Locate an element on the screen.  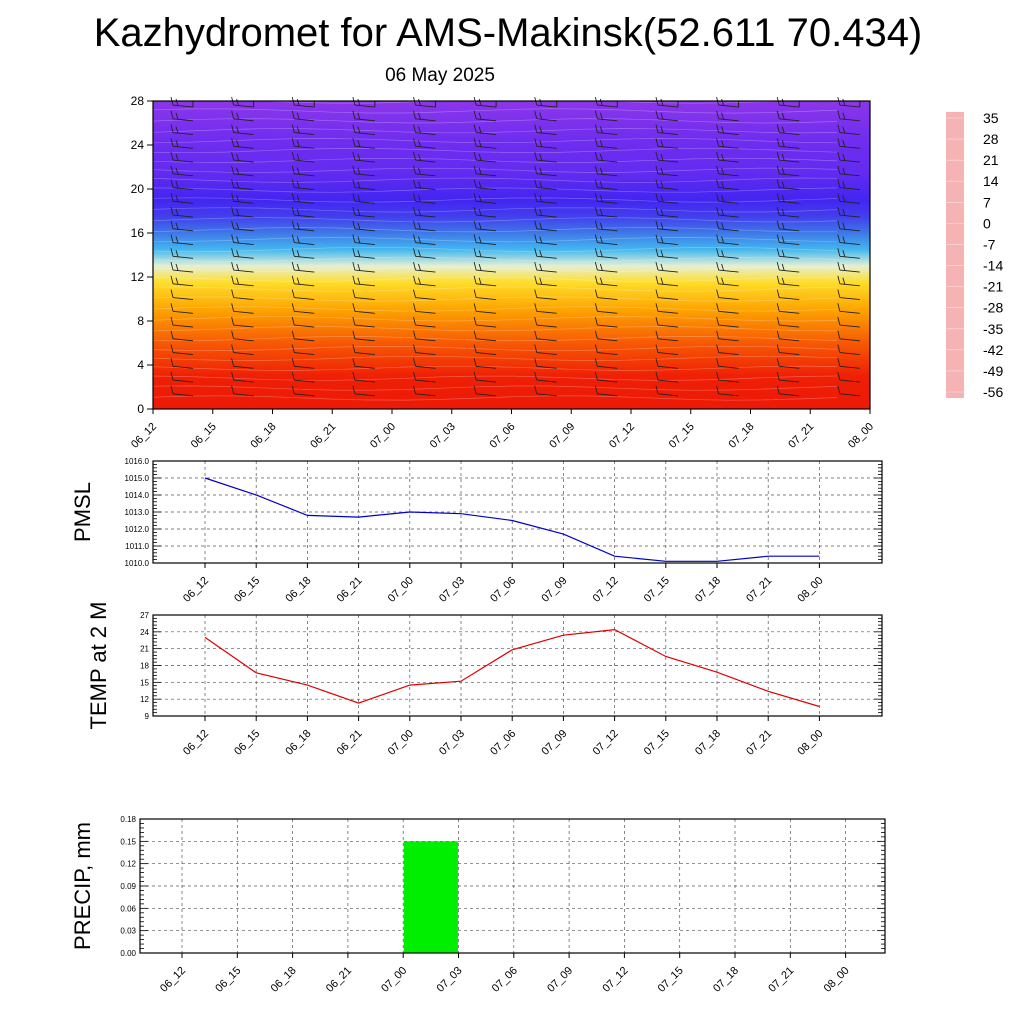
x-tick-label: 06_12 is located at coordinates (173, 980).